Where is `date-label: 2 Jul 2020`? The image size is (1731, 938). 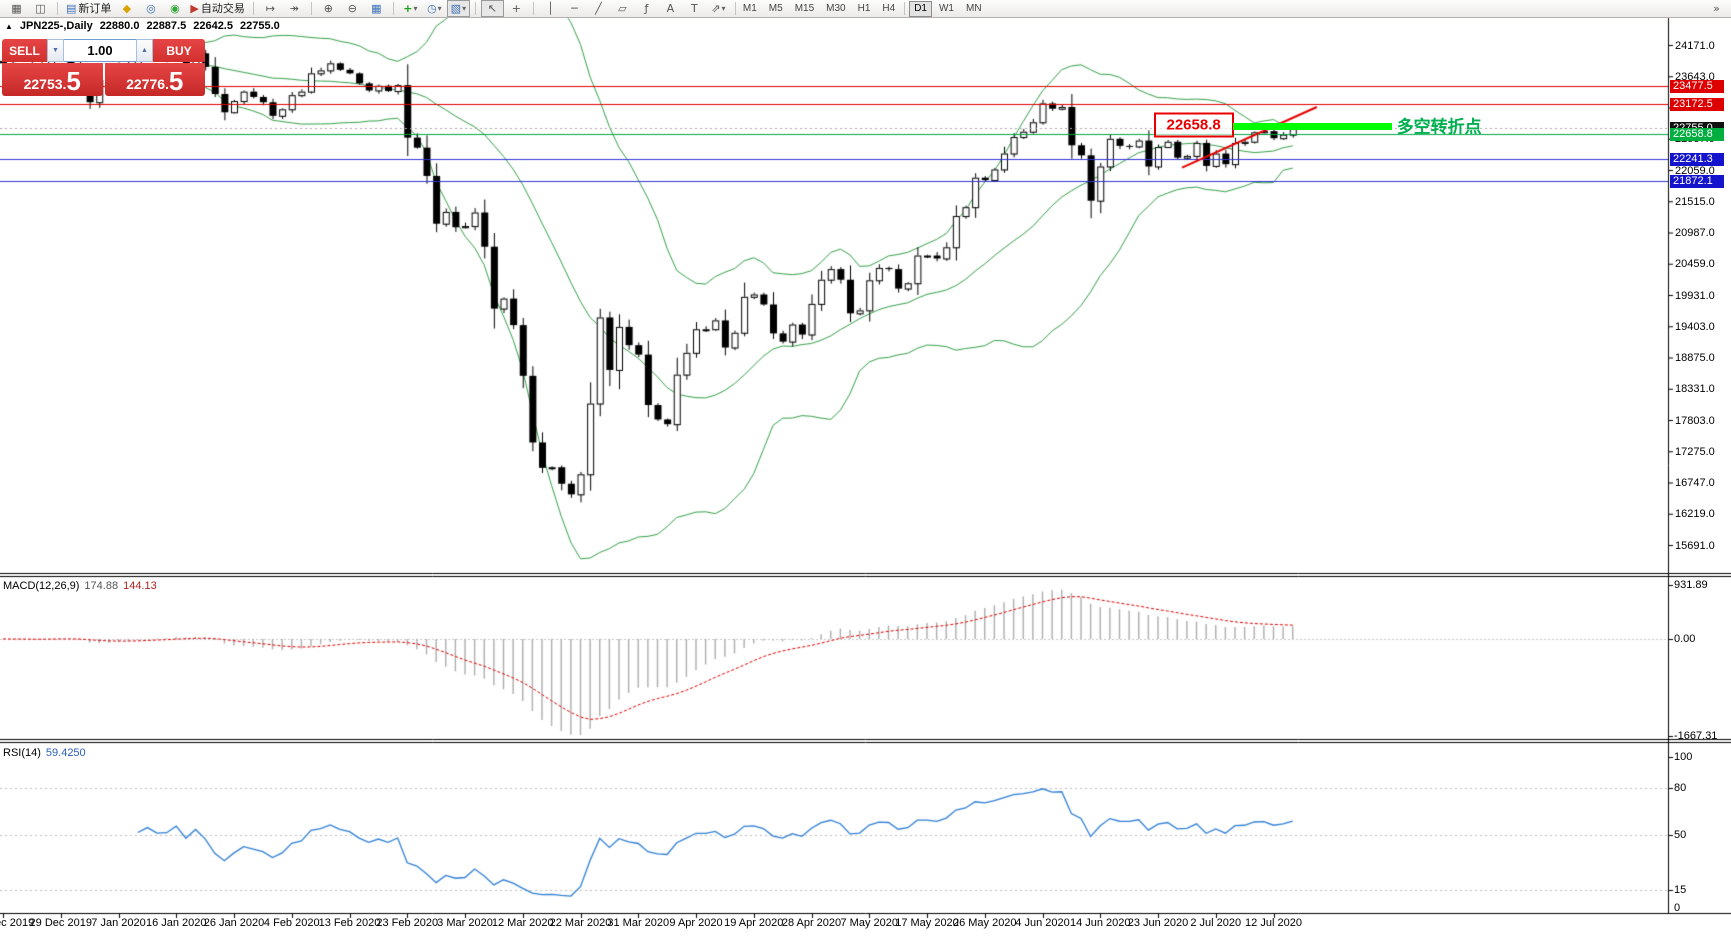
date-label: 2 Jul 2020 is located at coordinates (1216, 923).